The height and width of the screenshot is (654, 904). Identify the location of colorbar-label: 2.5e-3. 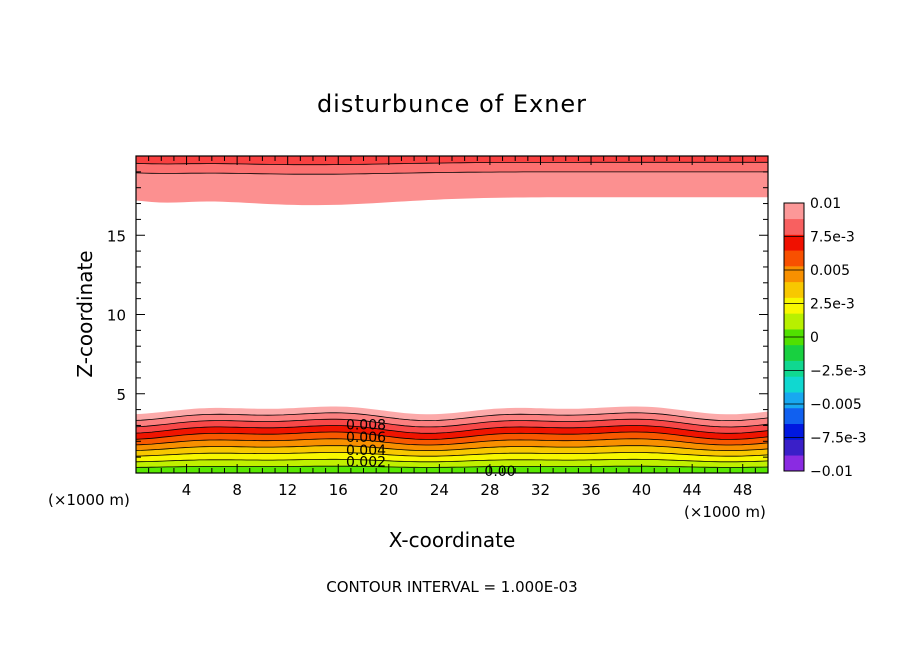
(832, 305).